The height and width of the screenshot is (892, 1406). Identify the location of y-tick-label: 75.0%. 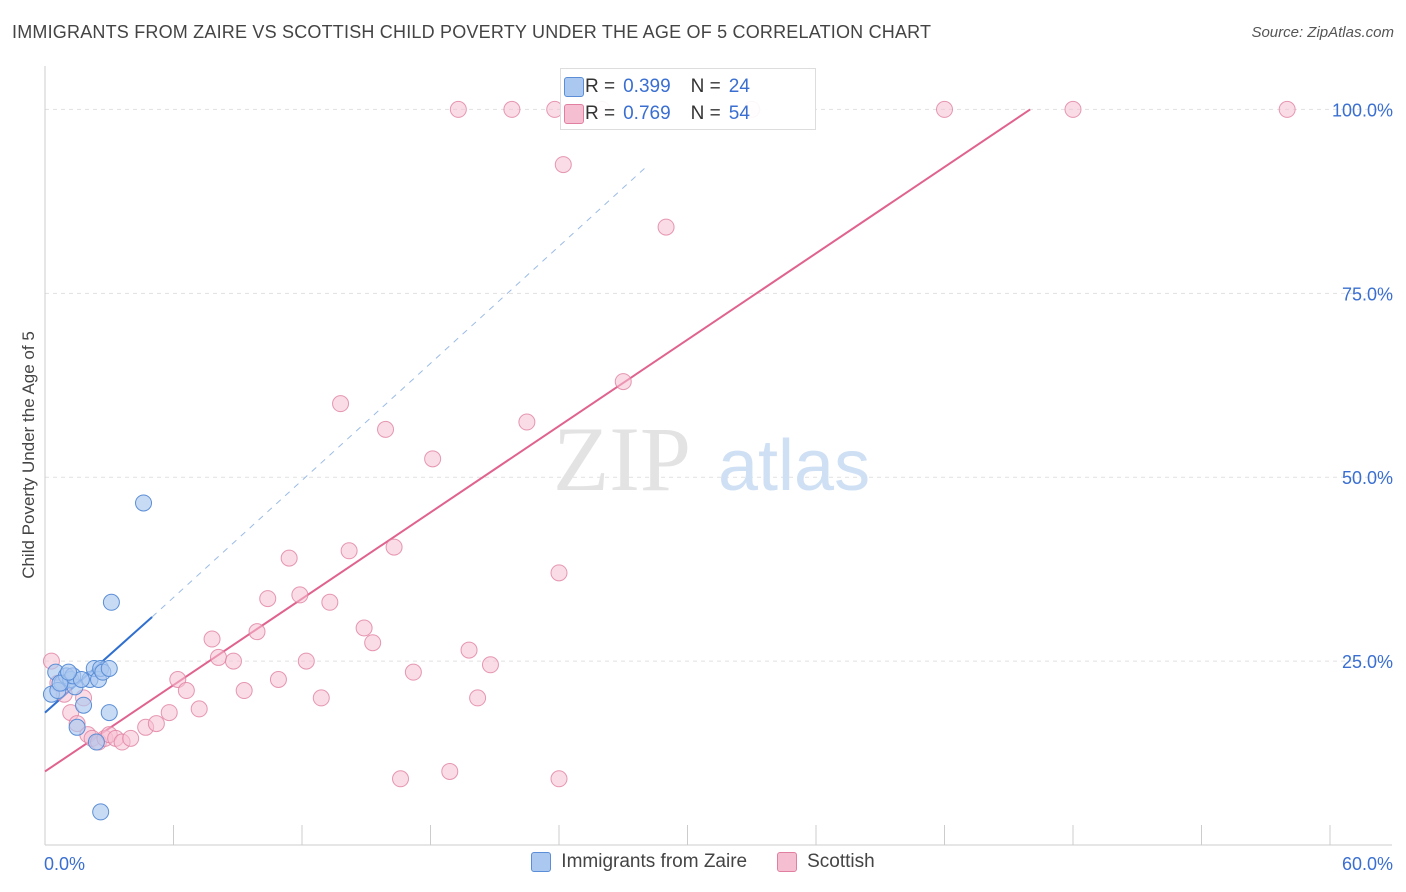
(1367, 294).